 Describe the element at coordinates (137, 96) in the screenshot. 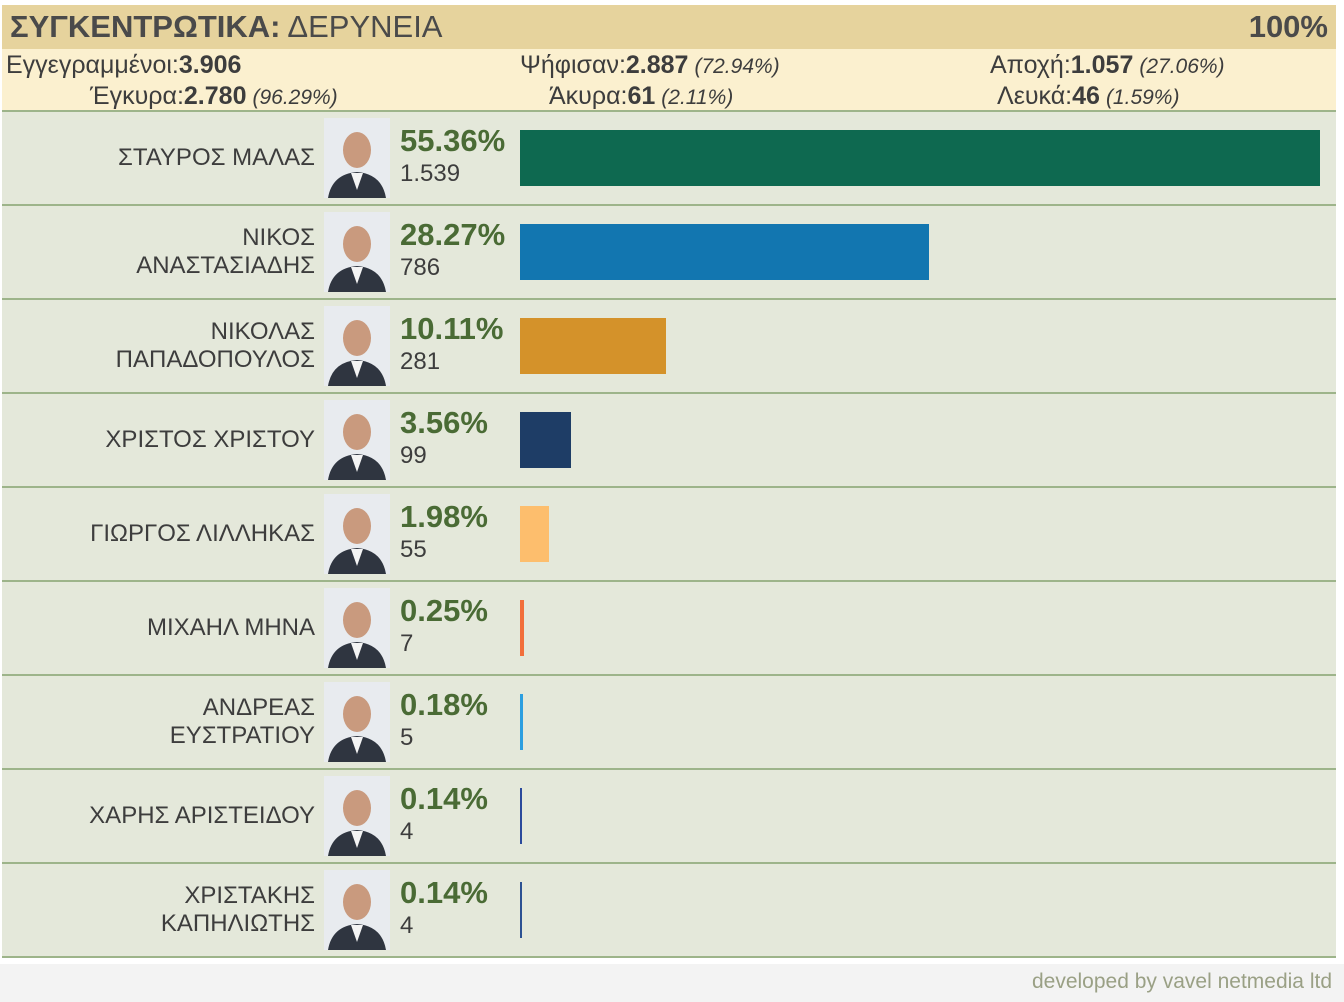

I see `valid-label: Έγκυρα:` at that location.